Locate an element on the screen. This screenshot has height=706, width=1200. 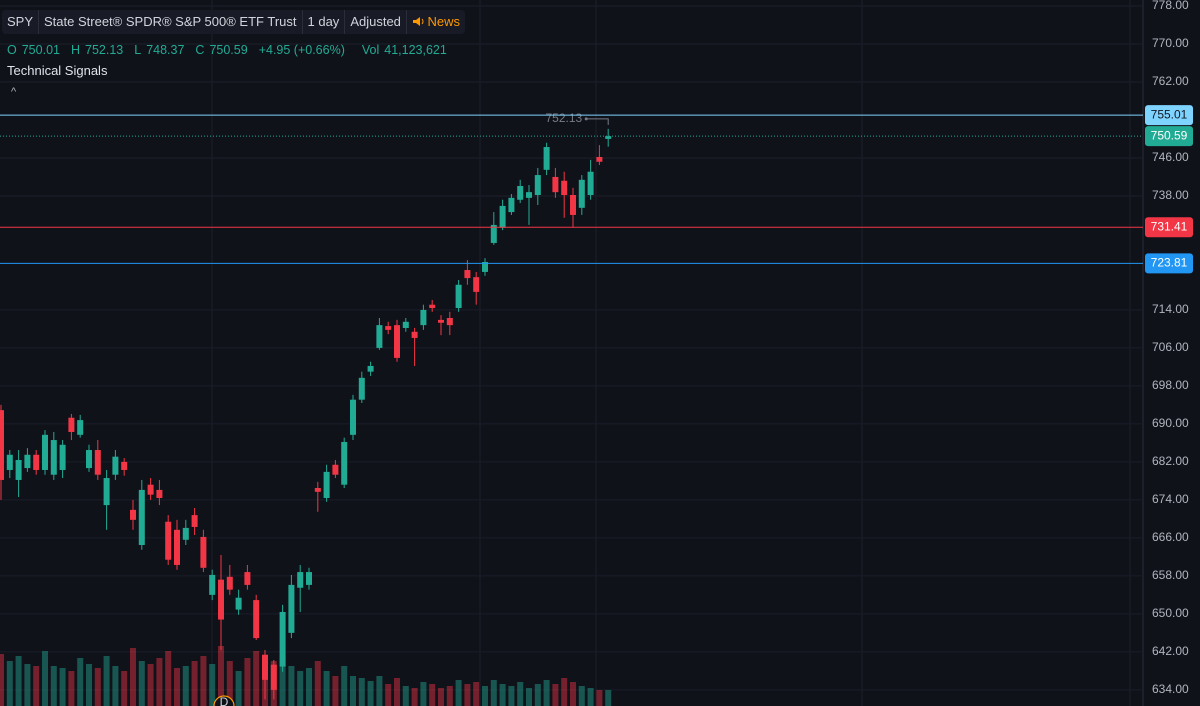
y-tick-label: 762.00 is located at coordinates (1170, 81).